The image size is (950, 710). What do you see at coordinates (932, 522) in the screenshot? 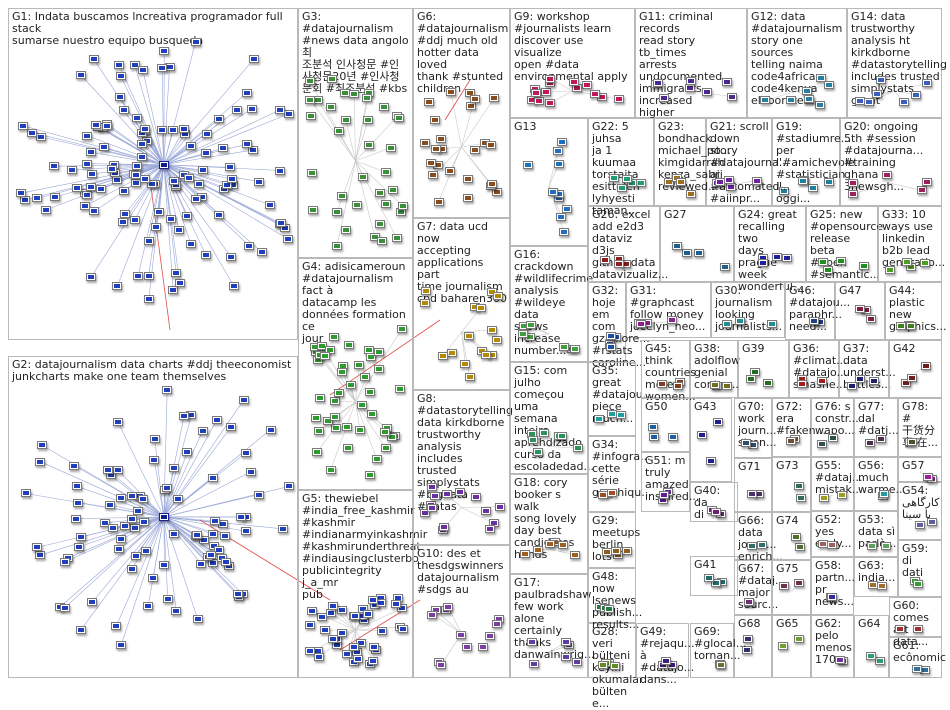
I see `node-g54` at bounding box center [932, 522].